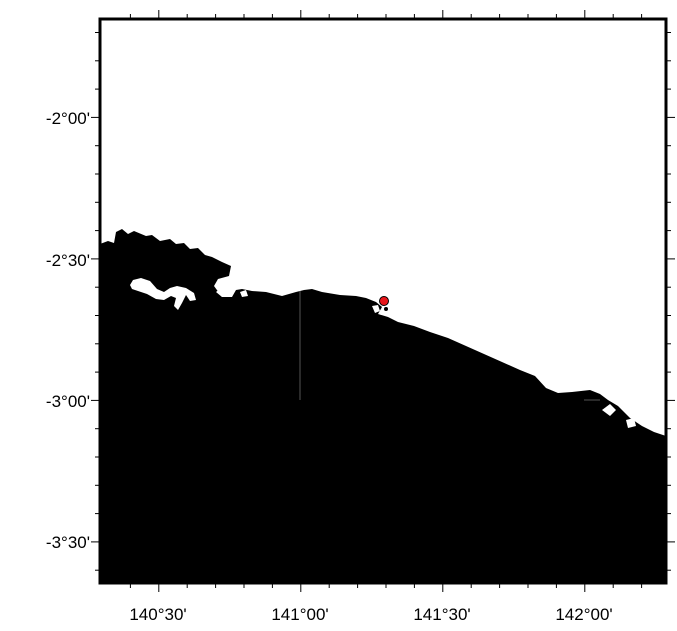  I want to click on lon-label-141-00: 141°00', so click(299, 614).